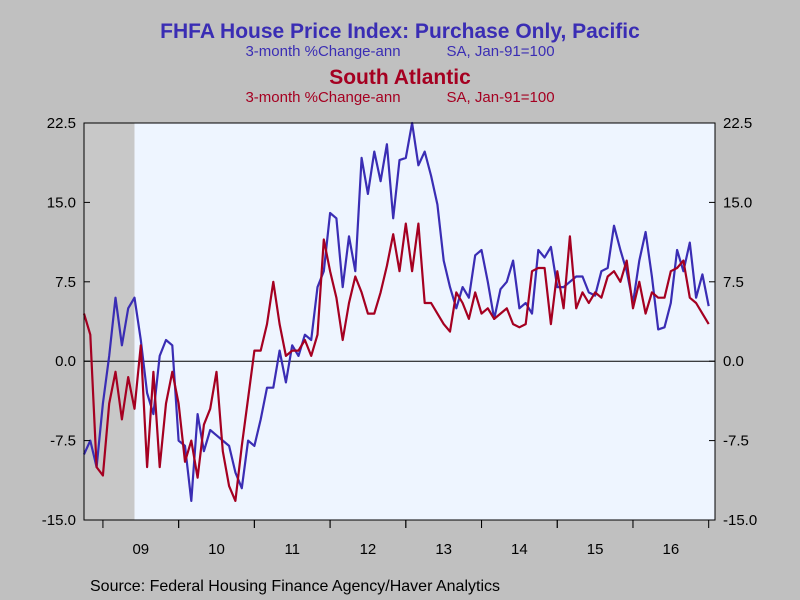 The width and height of the screenshot is (800, 600). Describe the element at coordinates (595, 549) in the screenshot. I see `x-tick-label: 15` at that location.